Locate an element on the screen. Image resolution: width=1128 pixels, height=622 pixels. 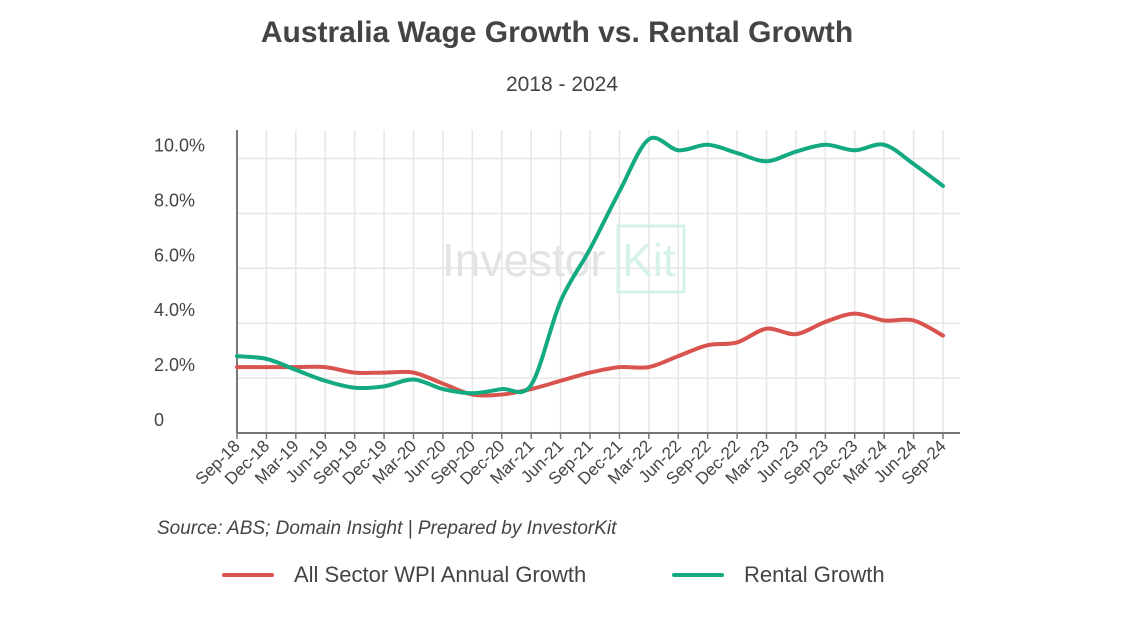
legend-swatch-wage is located at coordinates (248, 575).